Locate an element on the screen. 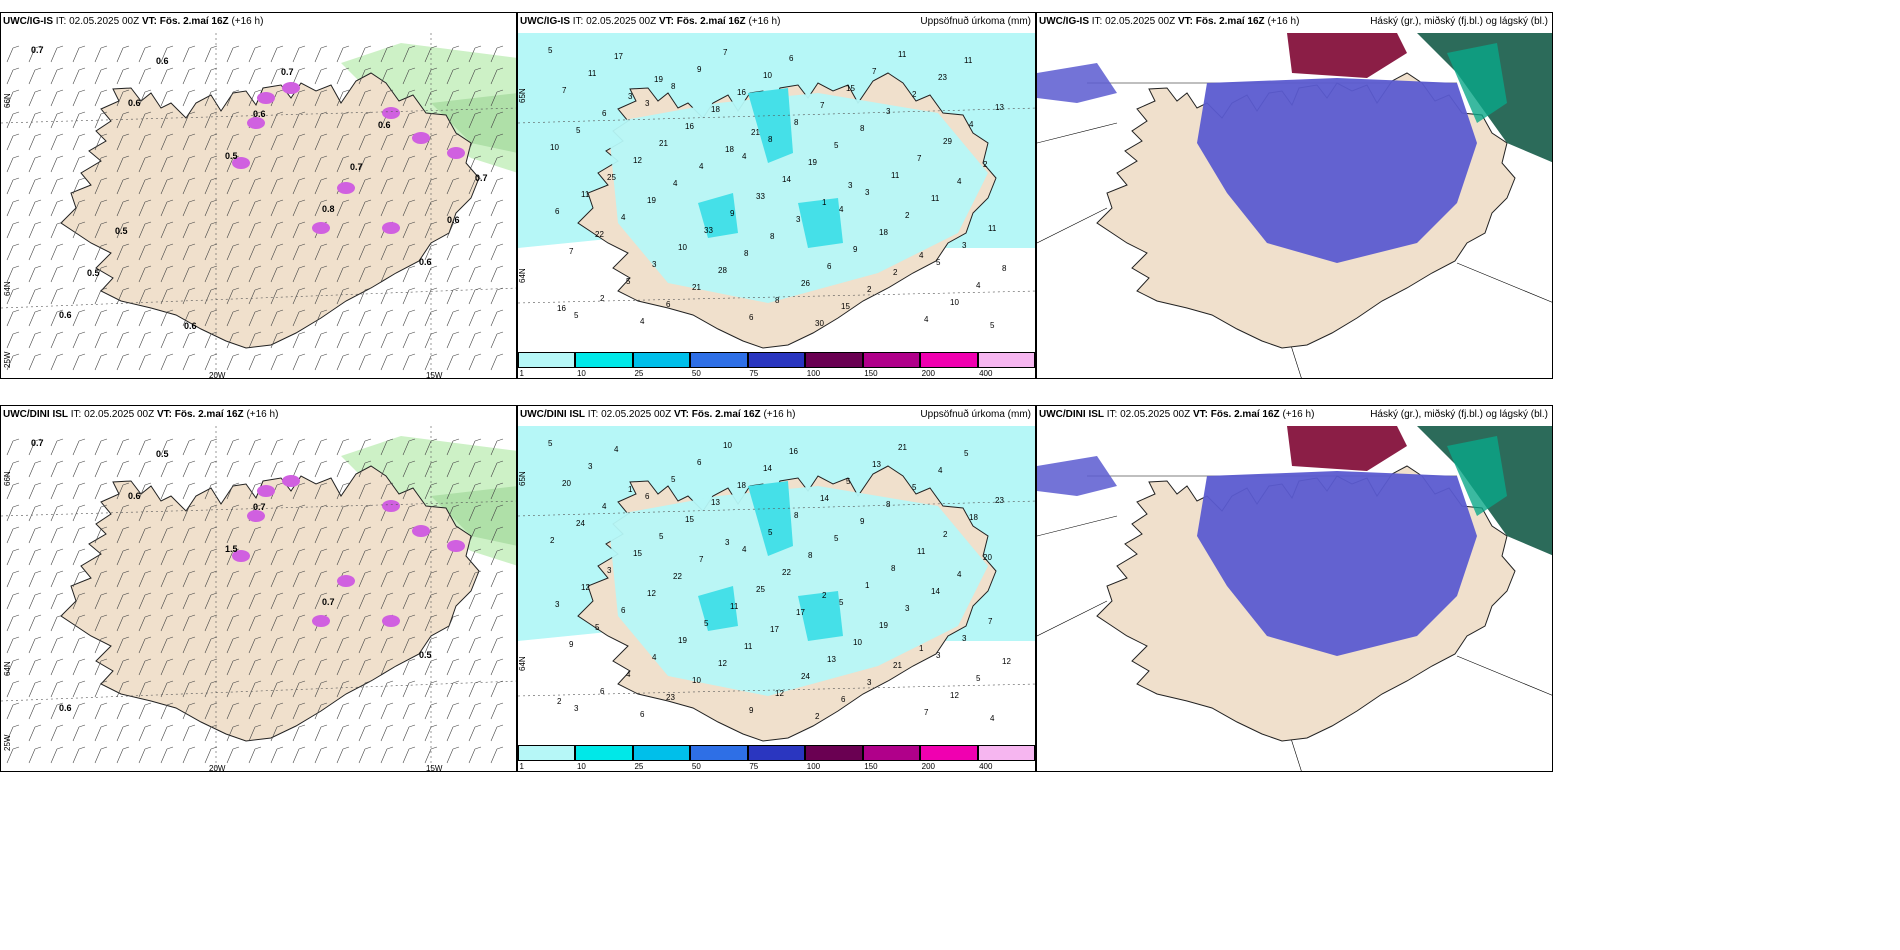 This screenshot has width=1900, height=950. graticule is located at coordinates (258, 601).